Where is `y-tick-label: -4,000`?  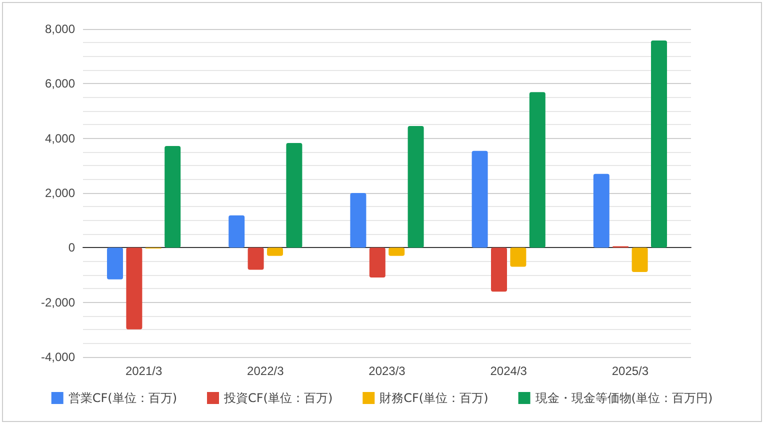 y-tick-label: -4,000 is located at coordinates (58, 357).